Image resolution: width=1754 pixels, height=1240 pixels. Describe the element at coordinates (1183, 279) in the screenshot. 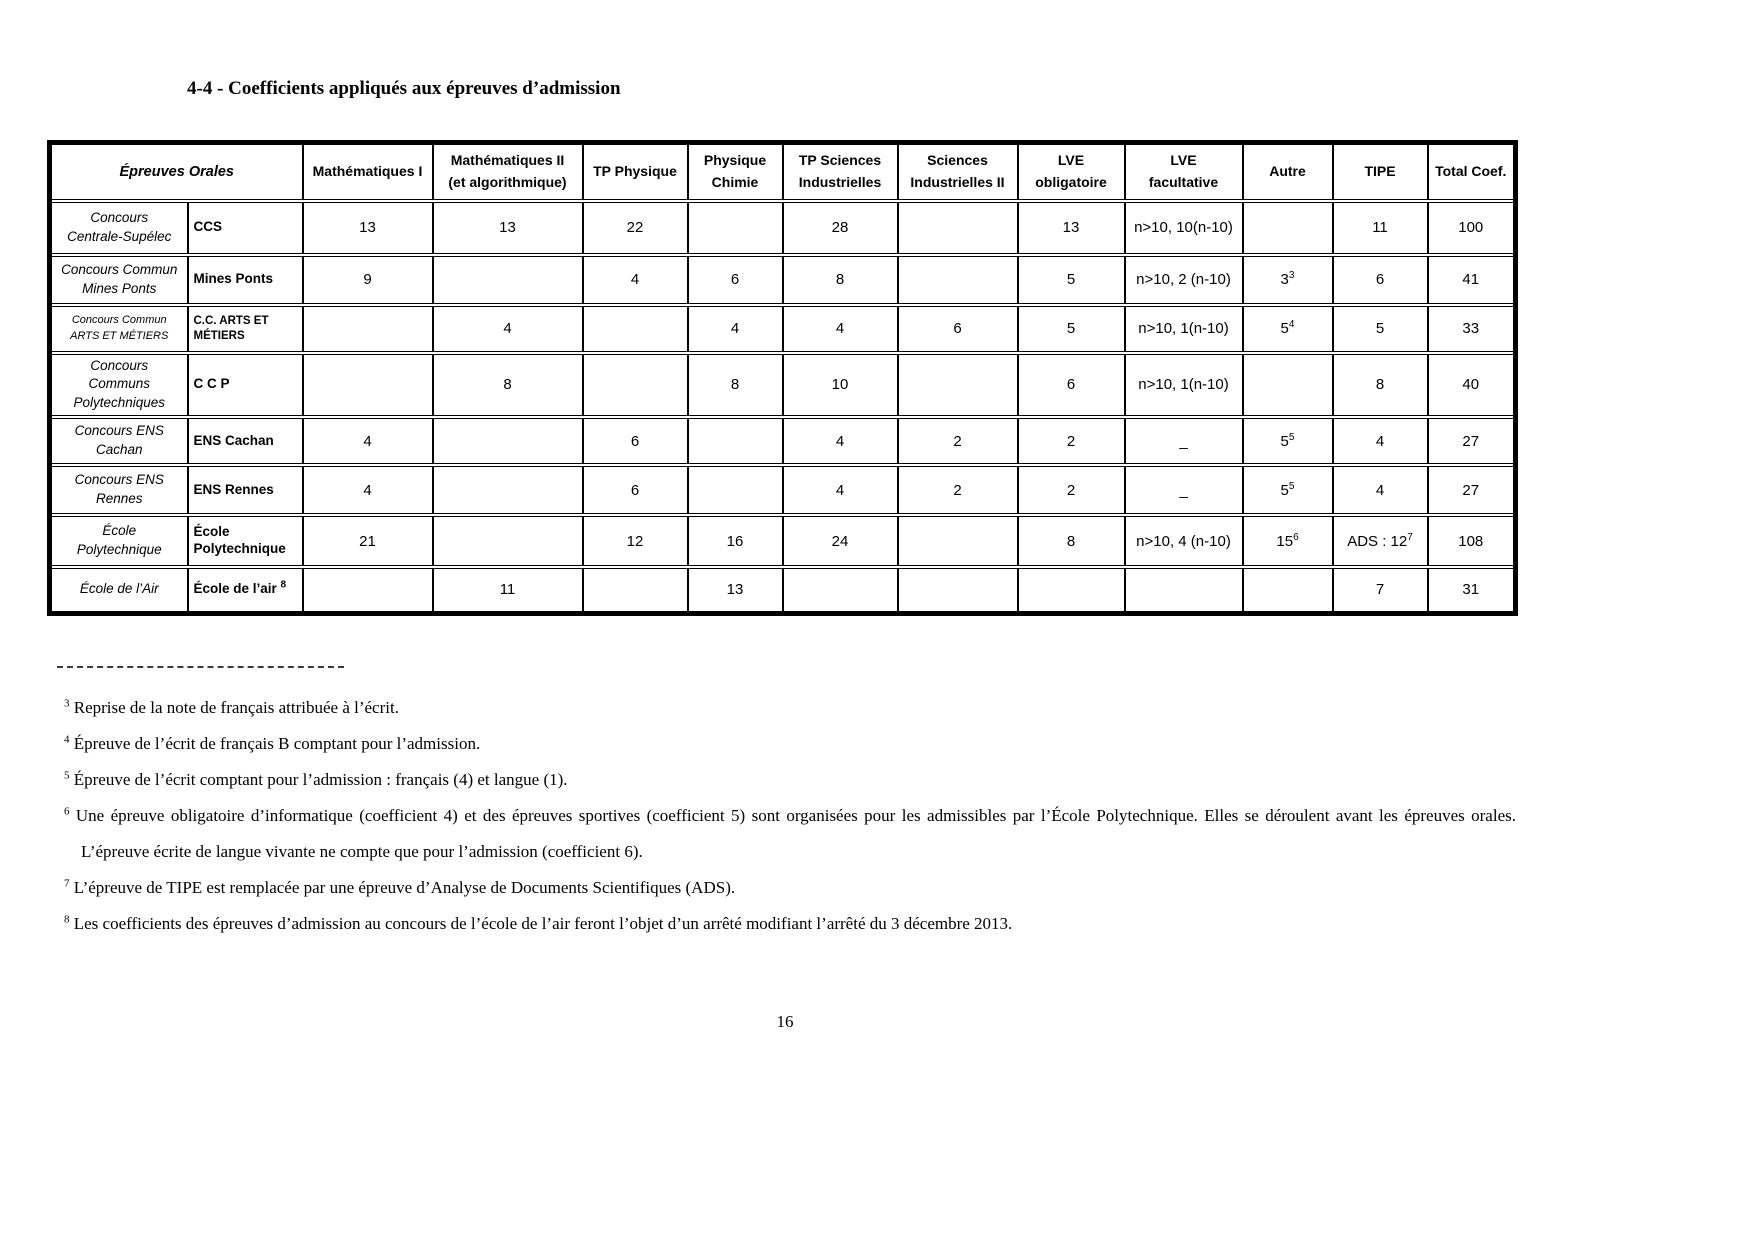

I see `coef-cell: n>10, 2 (n-10)` at that location.